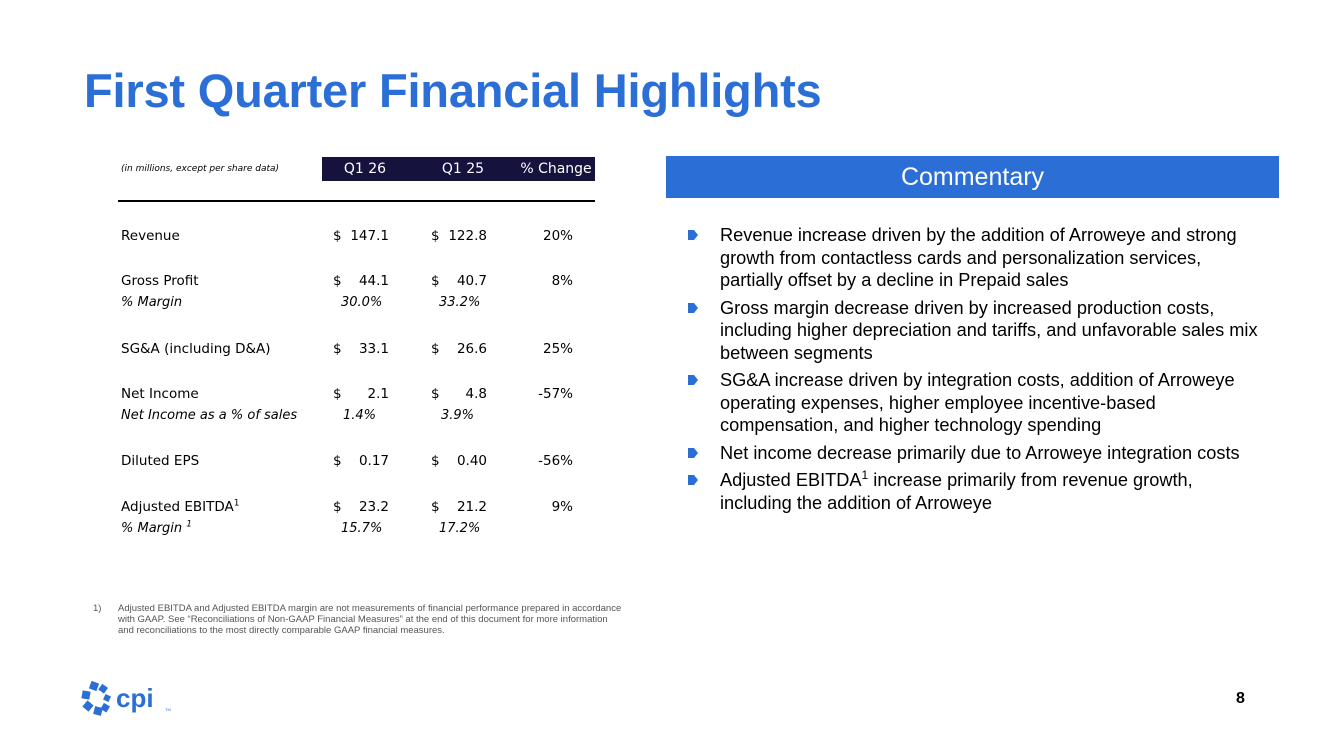 The height and width of the screenshot is (749, 1333). Describe the element at coordinates (467, 236) in the screenshot. I see `value-q1-25: 122.8` at that location.